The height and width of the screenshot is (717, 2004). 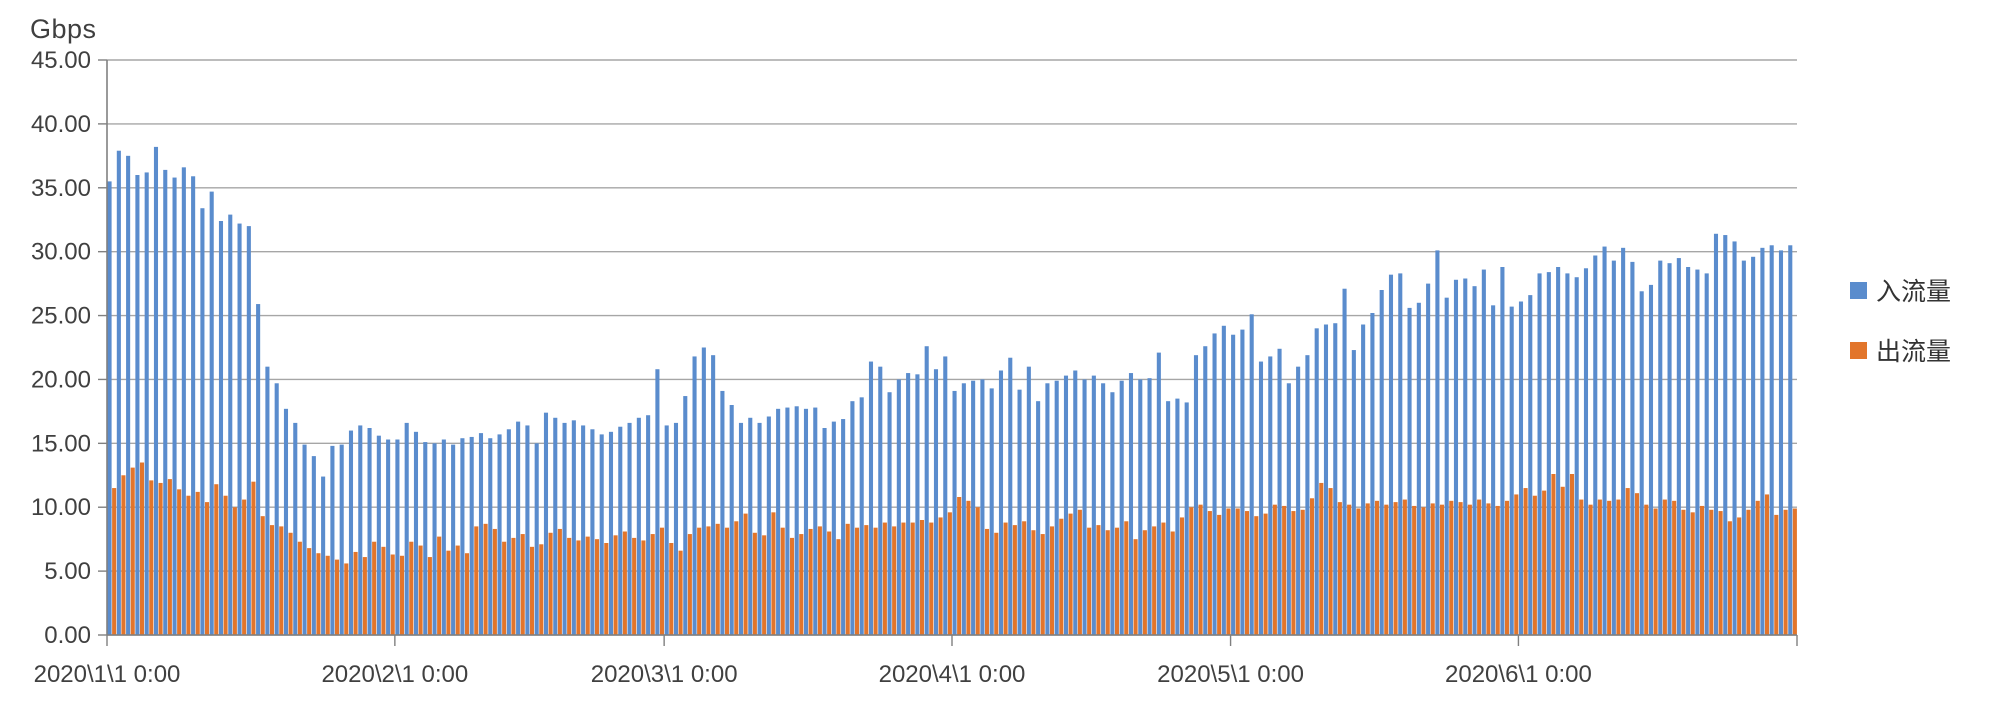 I want to click on x-tick-label: 2020\5\1 0:00, so click(x=1230, y=674).